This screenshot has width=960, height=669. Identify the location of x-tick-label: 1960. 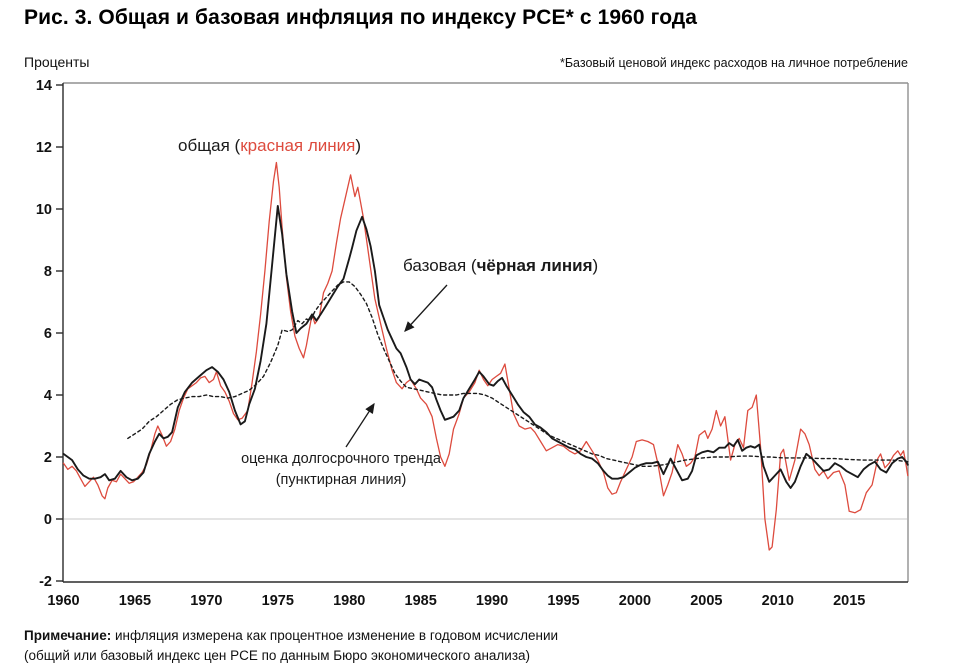
(63, 601).